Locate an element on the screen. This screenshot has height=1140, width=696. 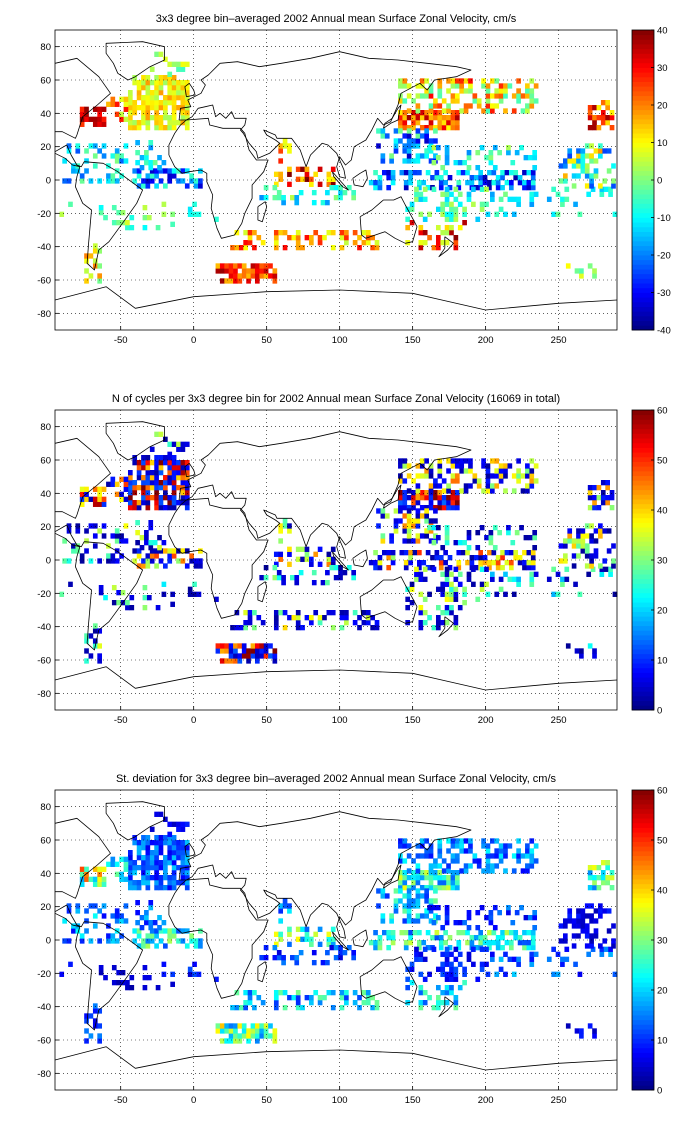
x-tick-label: 200 is located at coordinates (486, 1100).